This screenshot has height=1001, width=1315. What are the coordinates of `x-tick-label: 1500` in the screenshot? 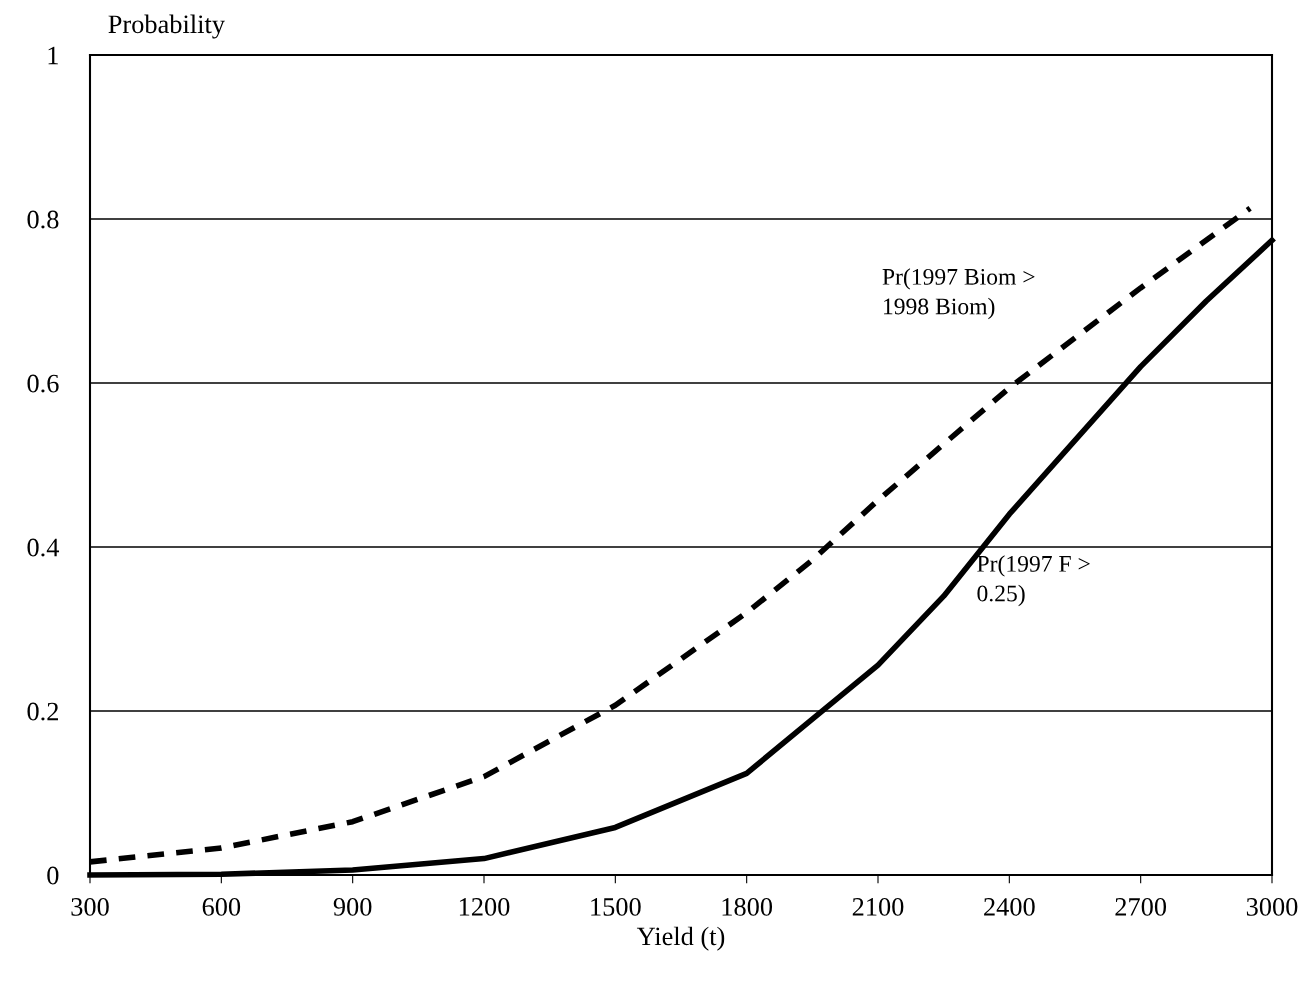 It's located at (616, 906).